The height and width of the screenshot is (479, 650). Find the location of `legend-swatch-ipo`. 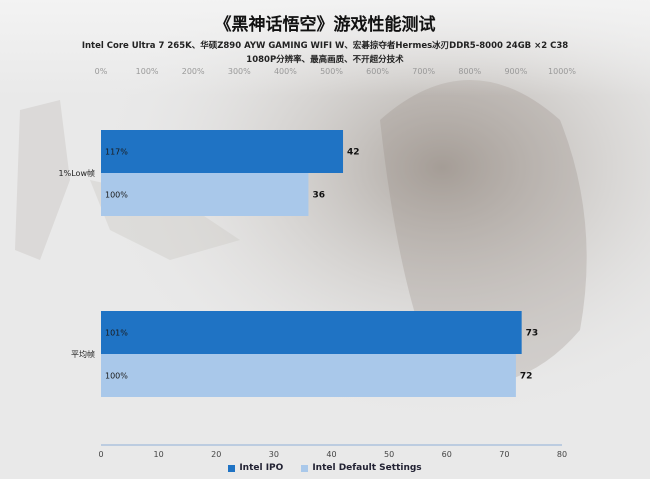

legend-swatch-ipo is located at coordinates (232, 468).